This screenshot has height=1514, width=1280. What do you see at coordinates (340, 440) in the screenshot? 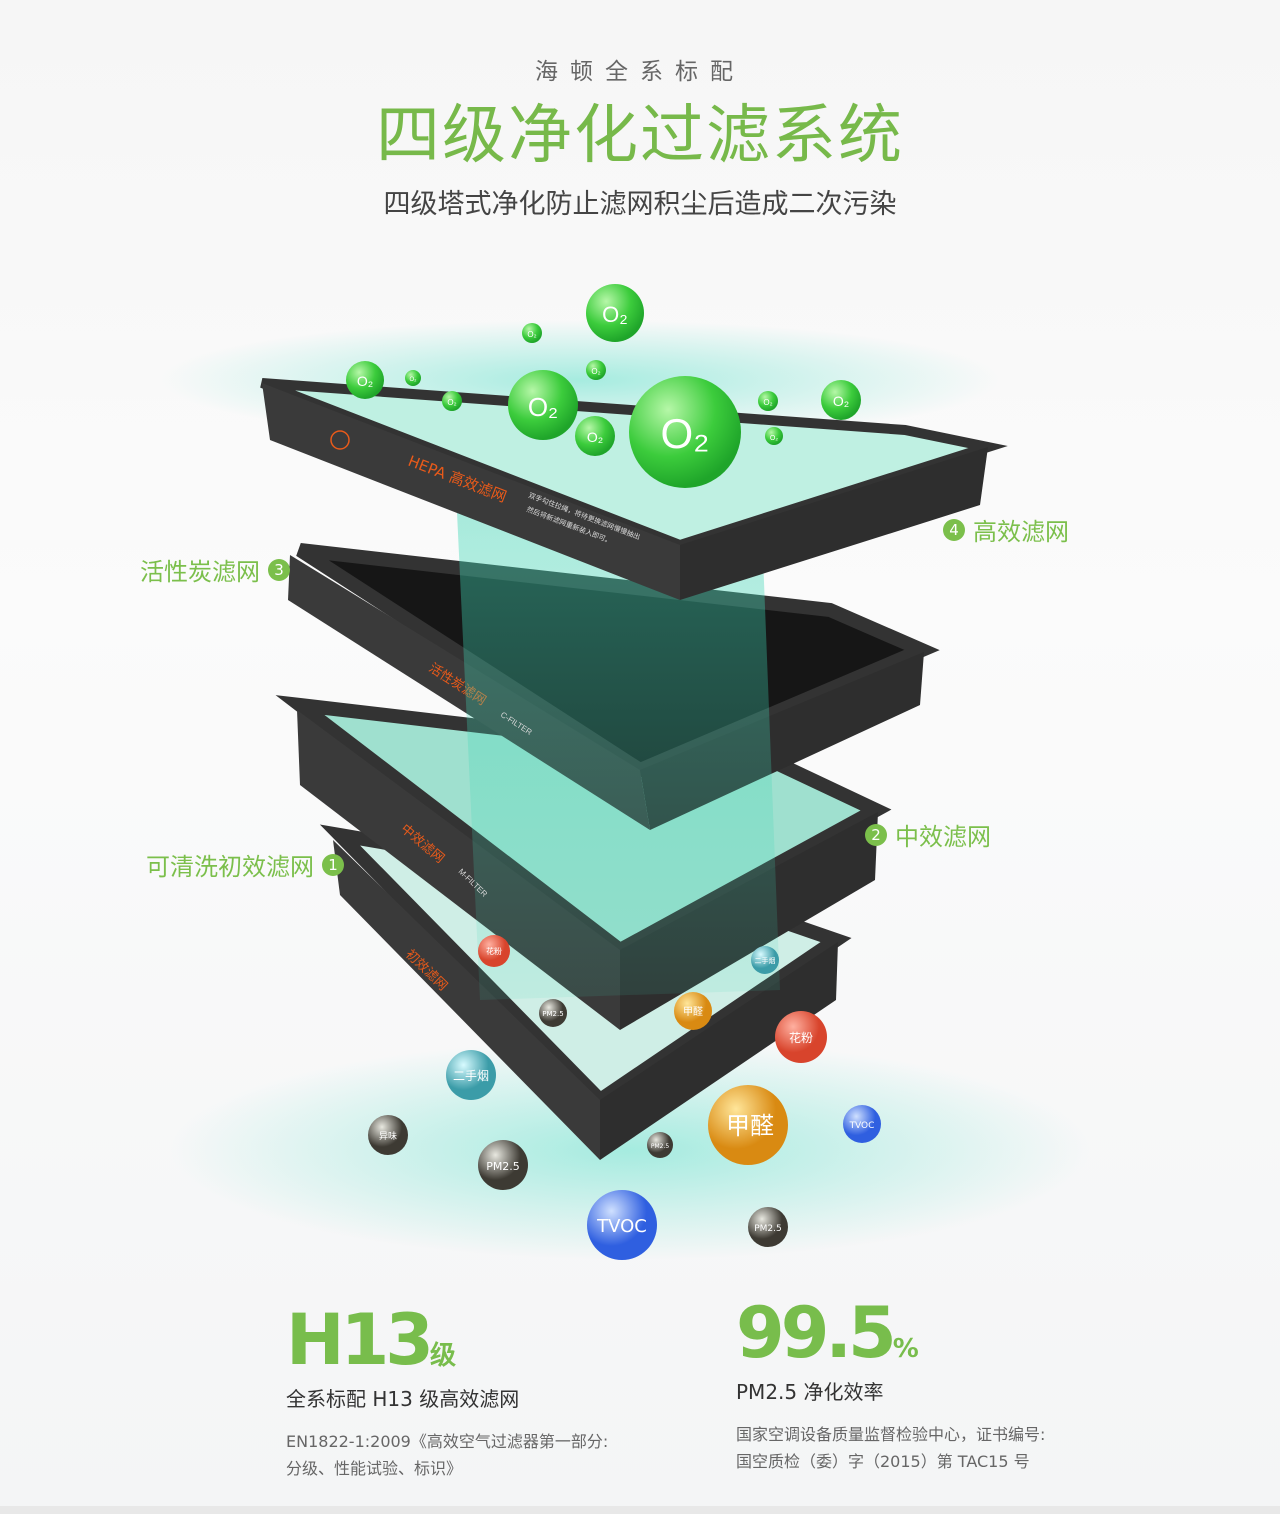
I see `filter-4-badge` at bounding box center [340, 440].